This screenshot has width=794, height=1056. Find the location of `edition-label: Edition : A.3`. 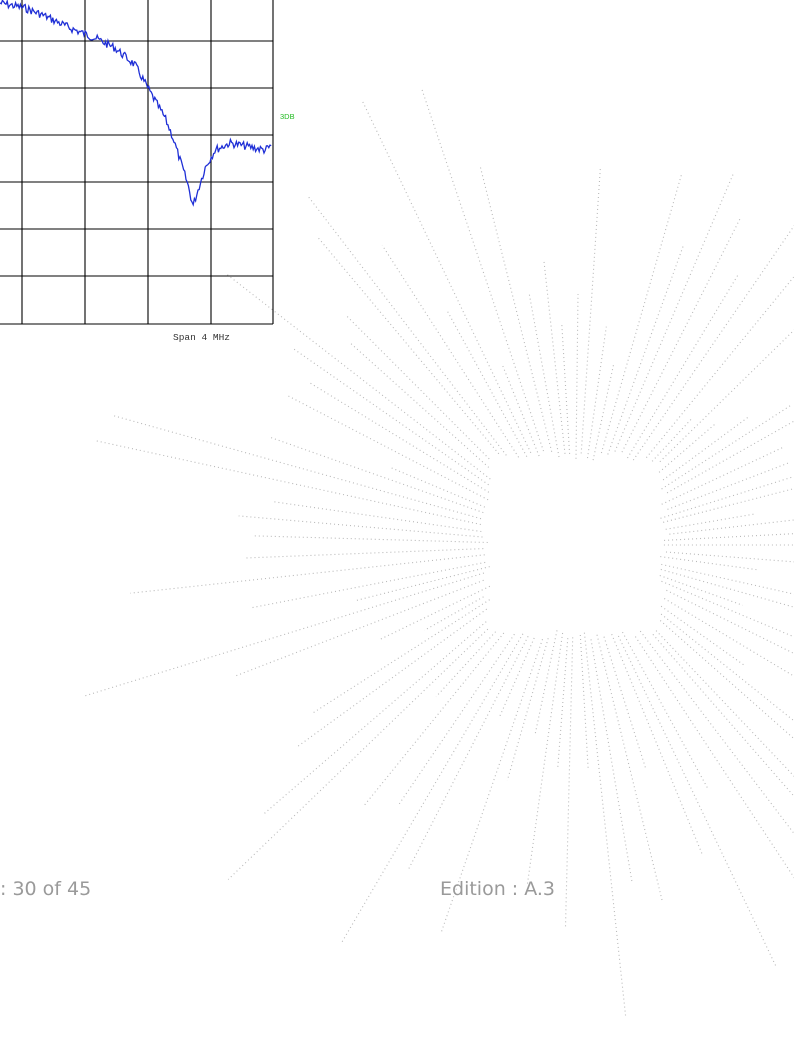

edition-label: Edition : A.3 is located at coordinates (498, 889).